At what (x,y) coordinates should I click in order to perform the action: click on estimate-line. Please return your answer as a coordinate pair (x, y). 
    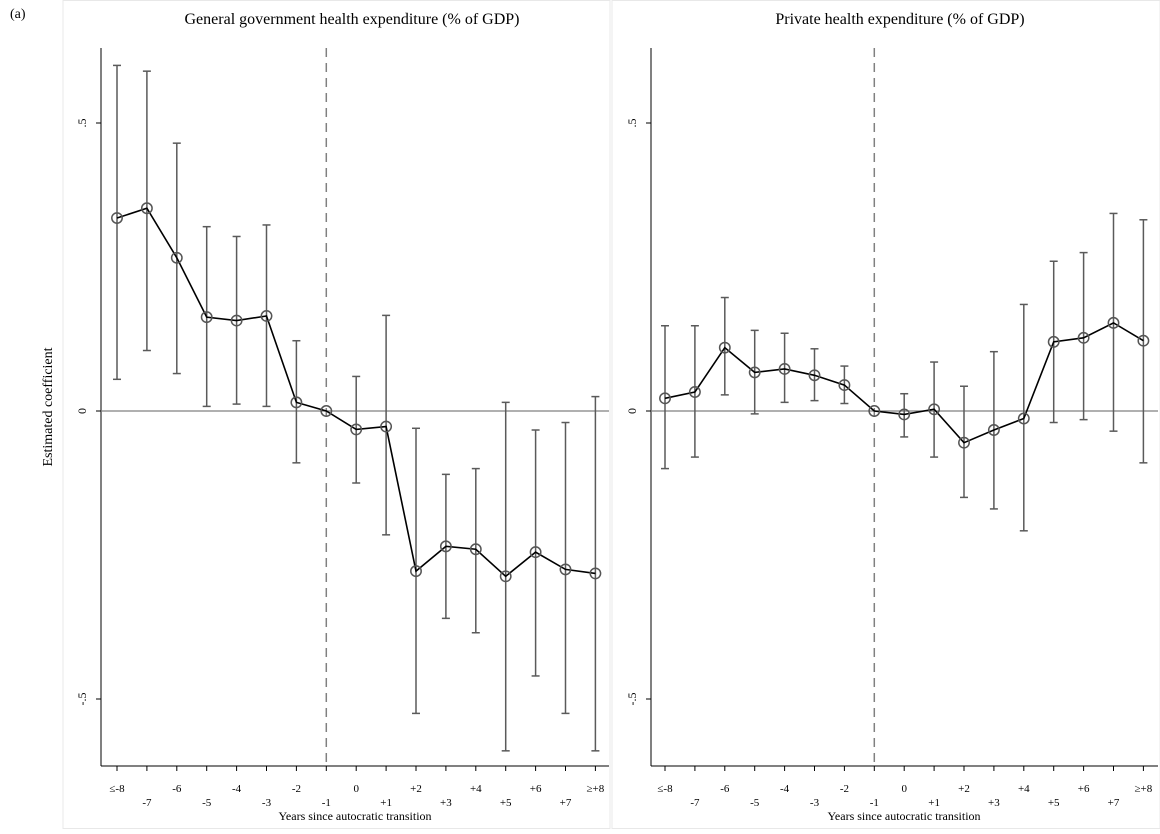
    Looking at the image, I should click on (904, 382).